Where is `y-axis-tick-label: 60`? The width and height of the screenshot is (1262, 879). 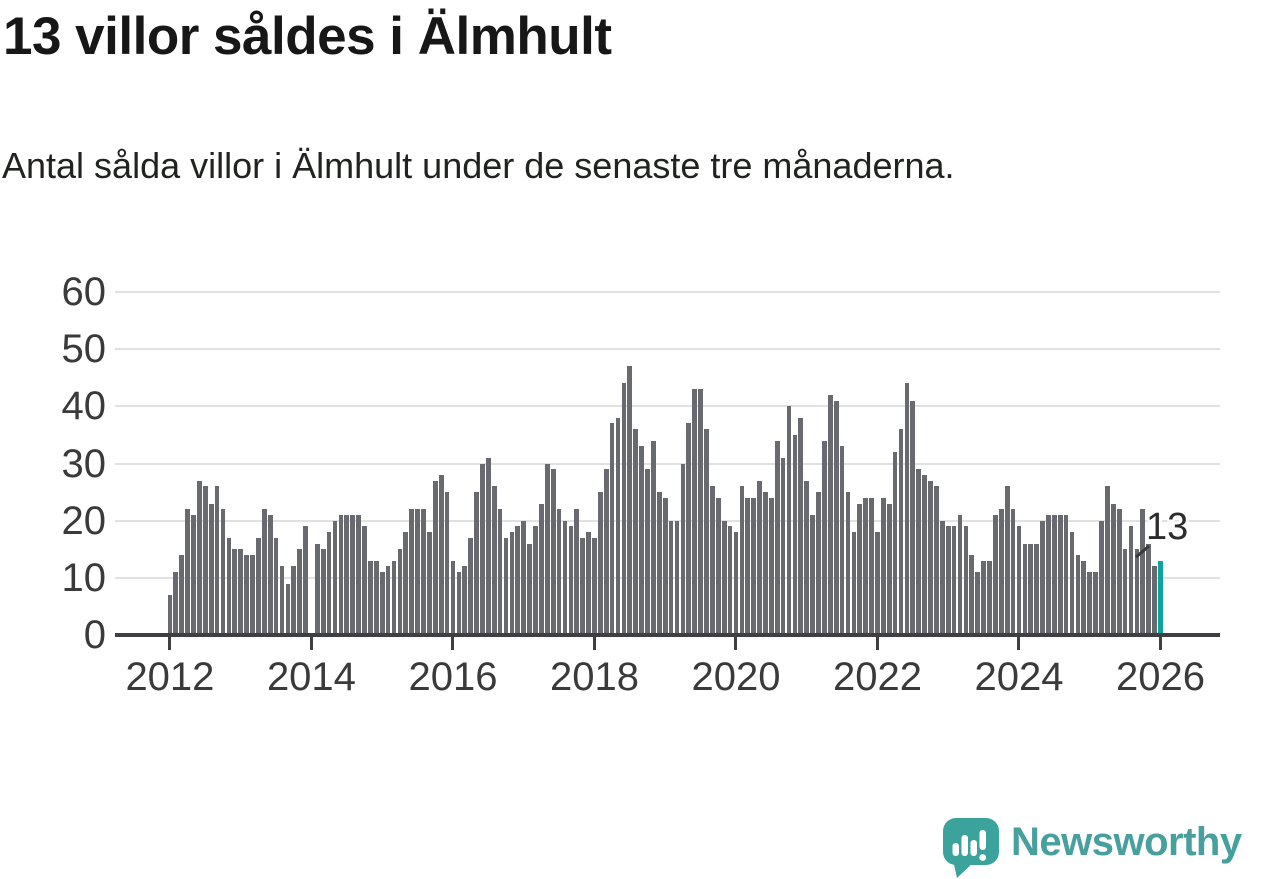
y-axis-tick-label: 60 is located at coordinates (84, 292).